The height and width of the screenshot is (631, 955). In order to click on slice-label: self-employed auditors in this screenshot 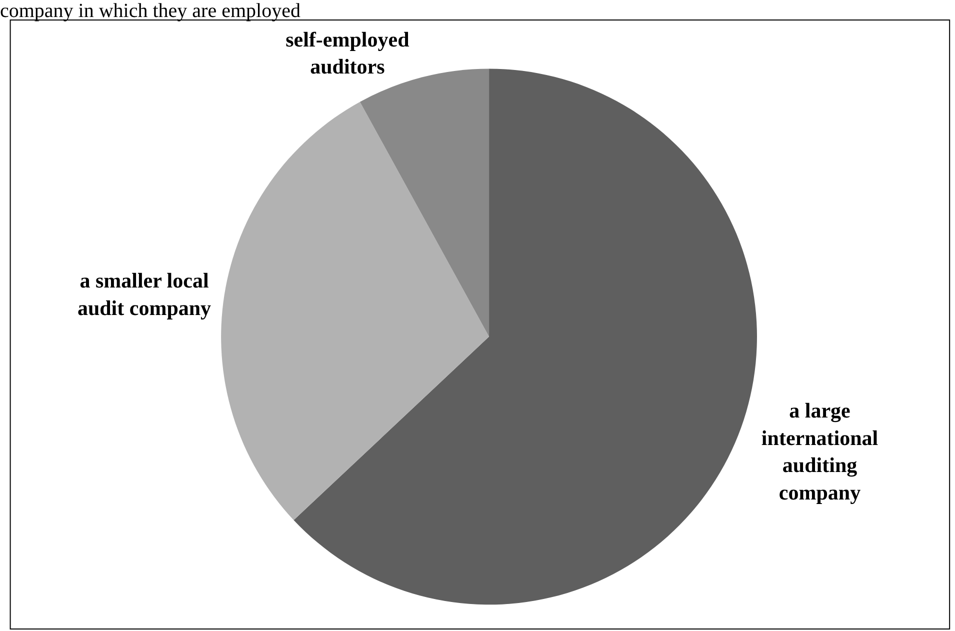, I will do `click(348, 53)`.